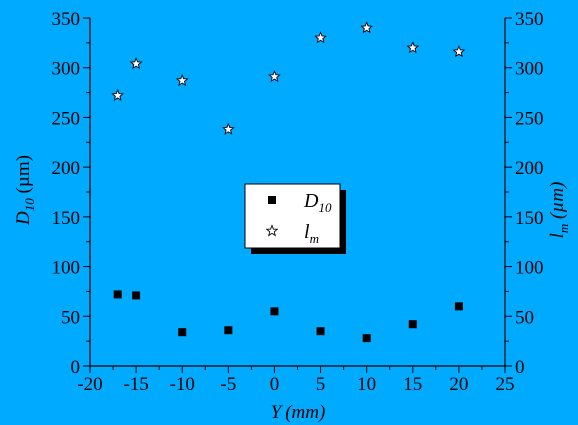 This screenshot has height=425, width=578. I want to click on x-axis-title: Y (mm), so click(298, 412).